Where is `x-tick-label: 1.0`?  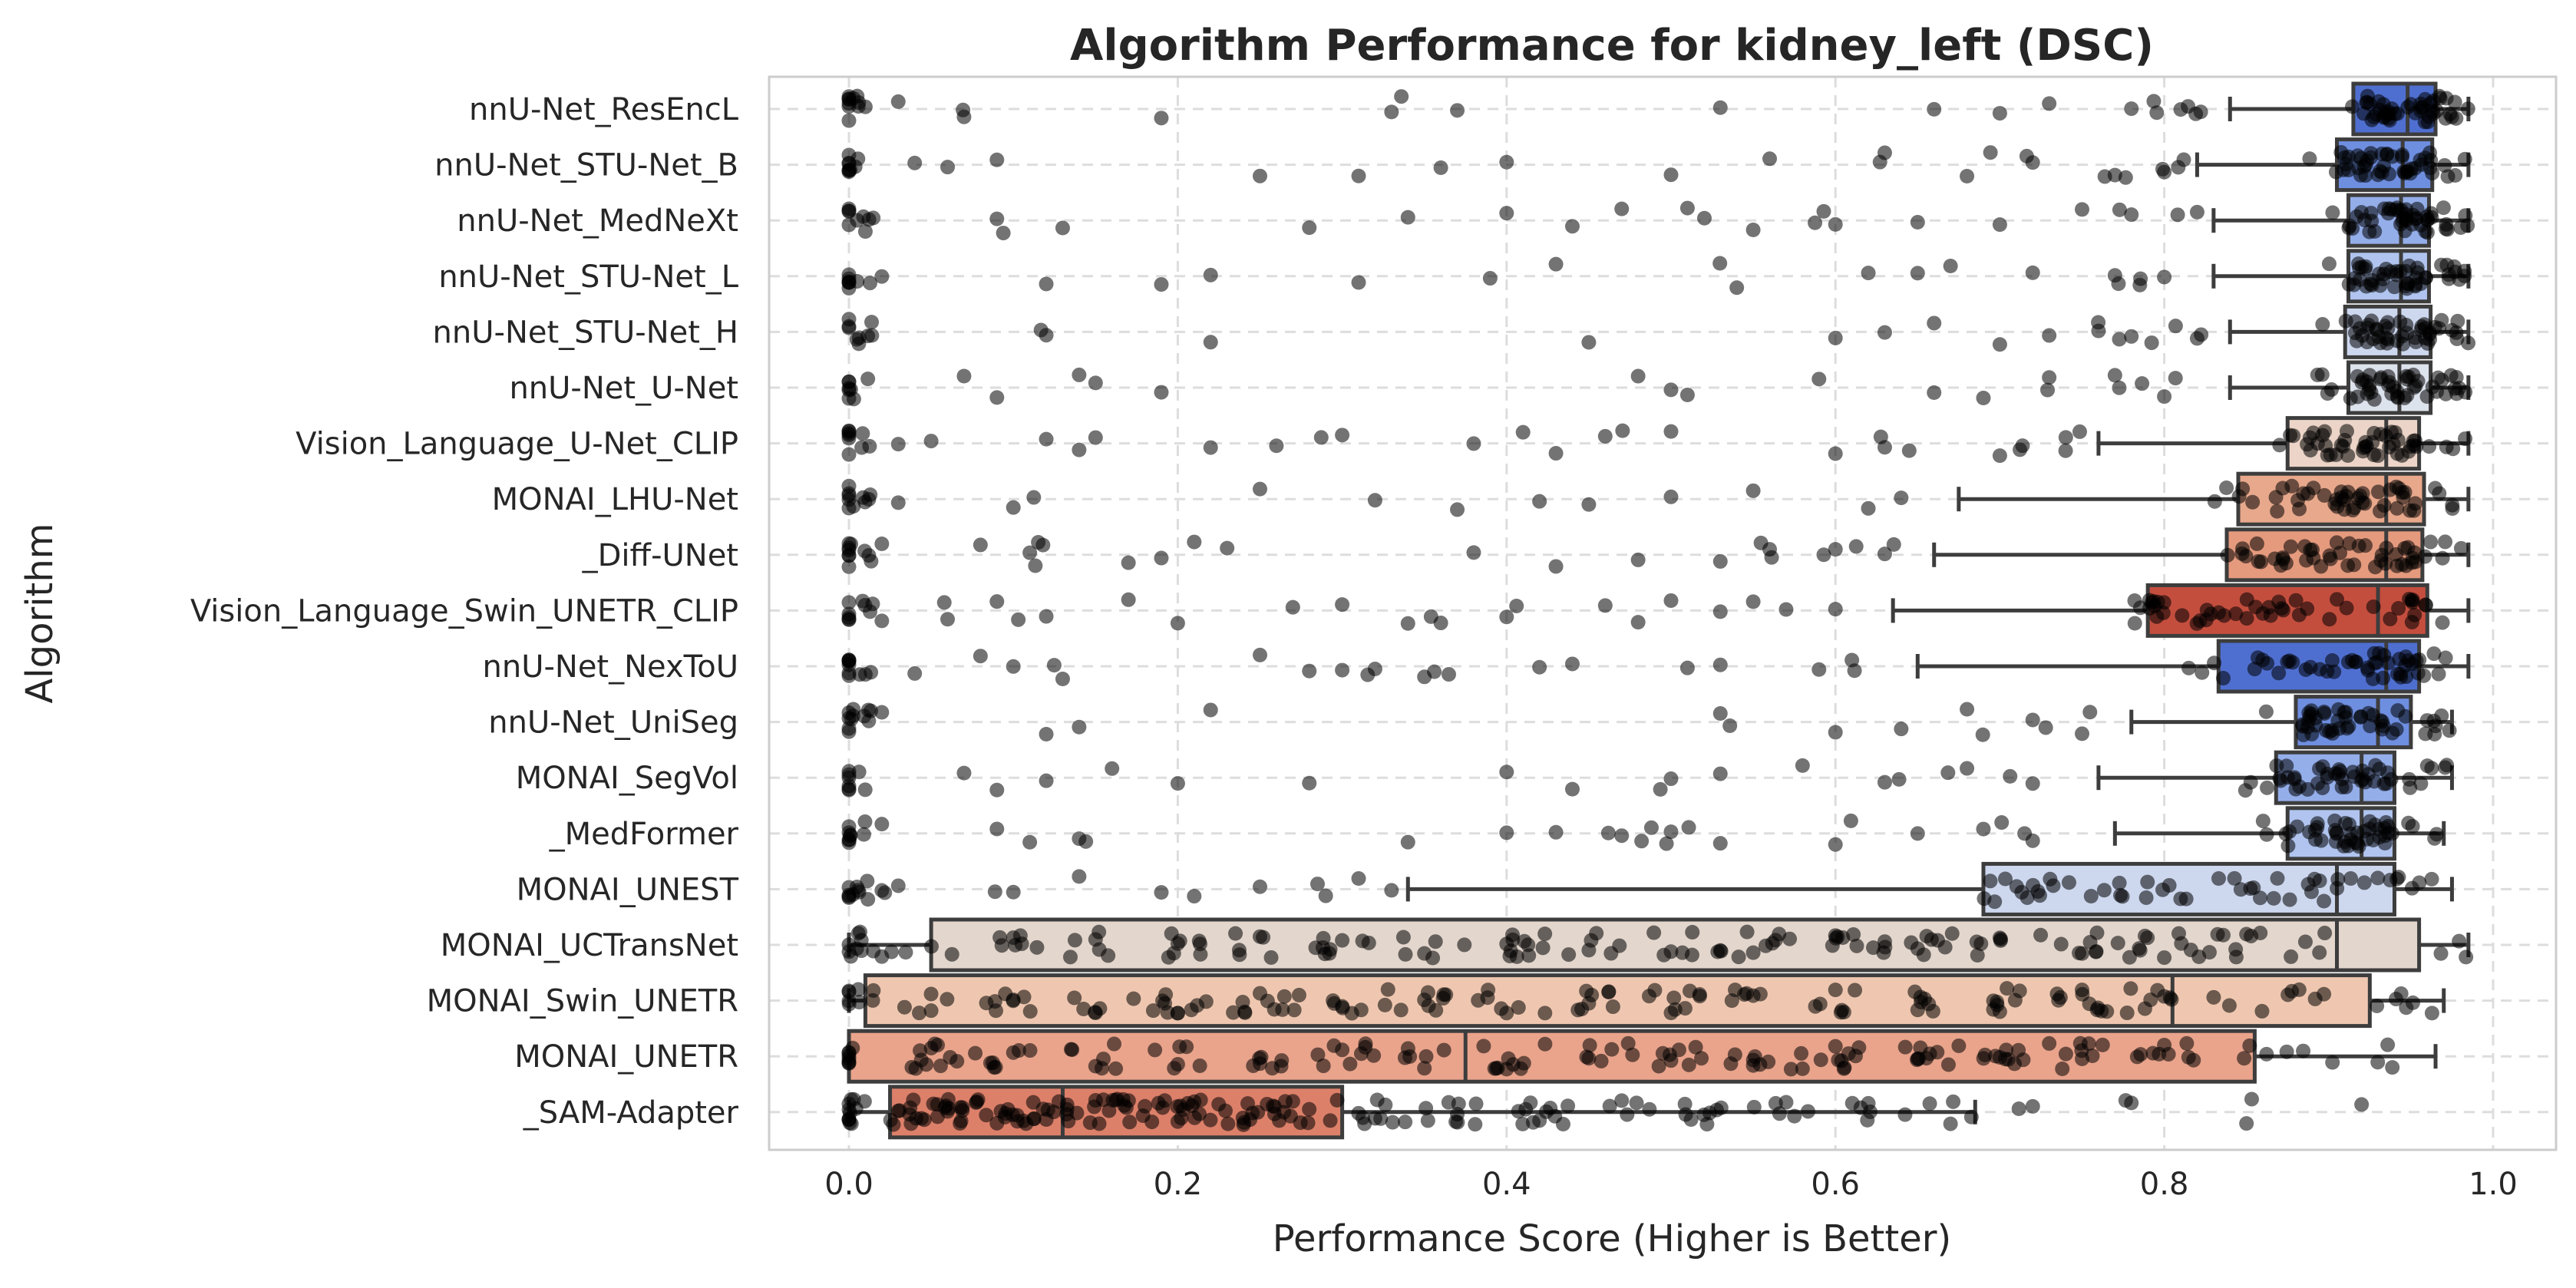
x-tick-label: 1.0 is located at coordinates (2493, 1184).